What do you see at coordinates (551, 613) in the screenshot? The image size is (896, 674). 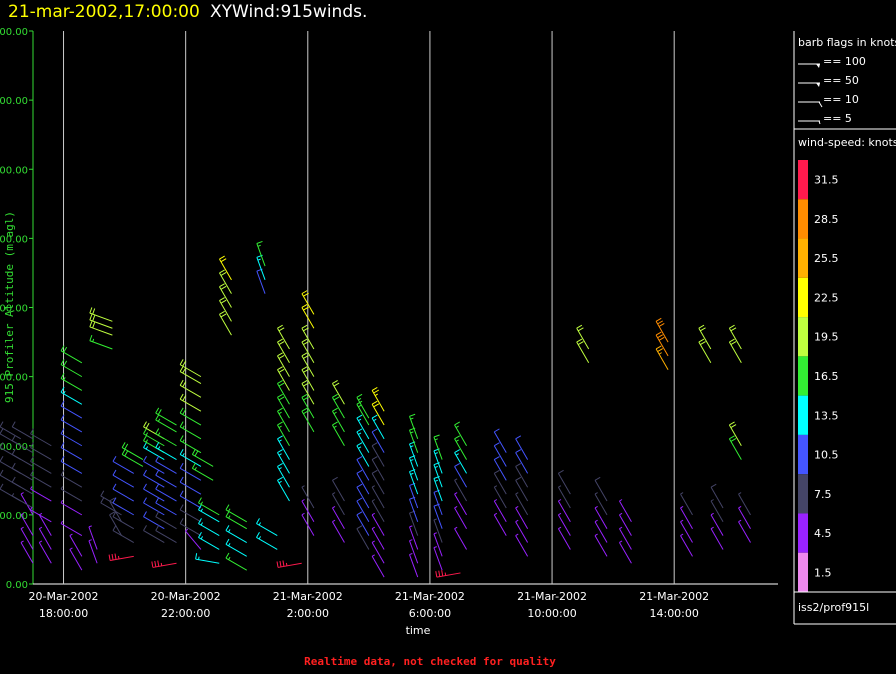 I see `x-tick-label-time: 10:00:00` at bounding box center [551, 613].